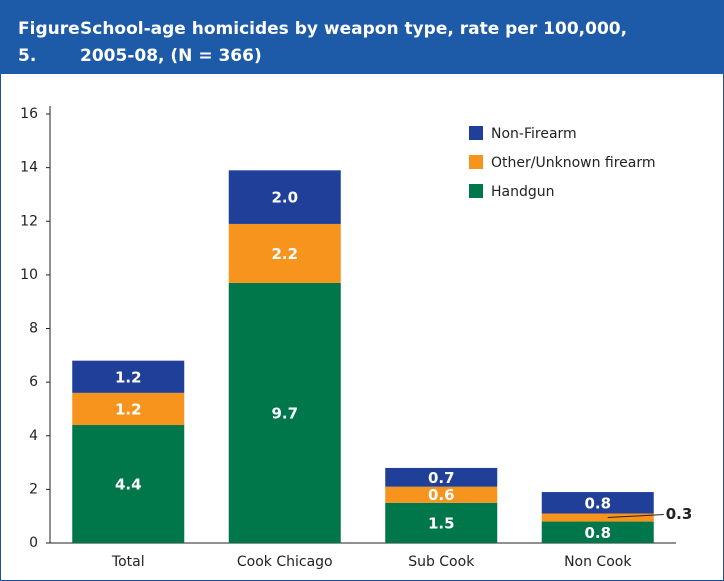 This screenshot has height=581, width=724. Describe the element at coordinates (33, 543) in the screenshot. I see `y-tick-label: 0` at that location.